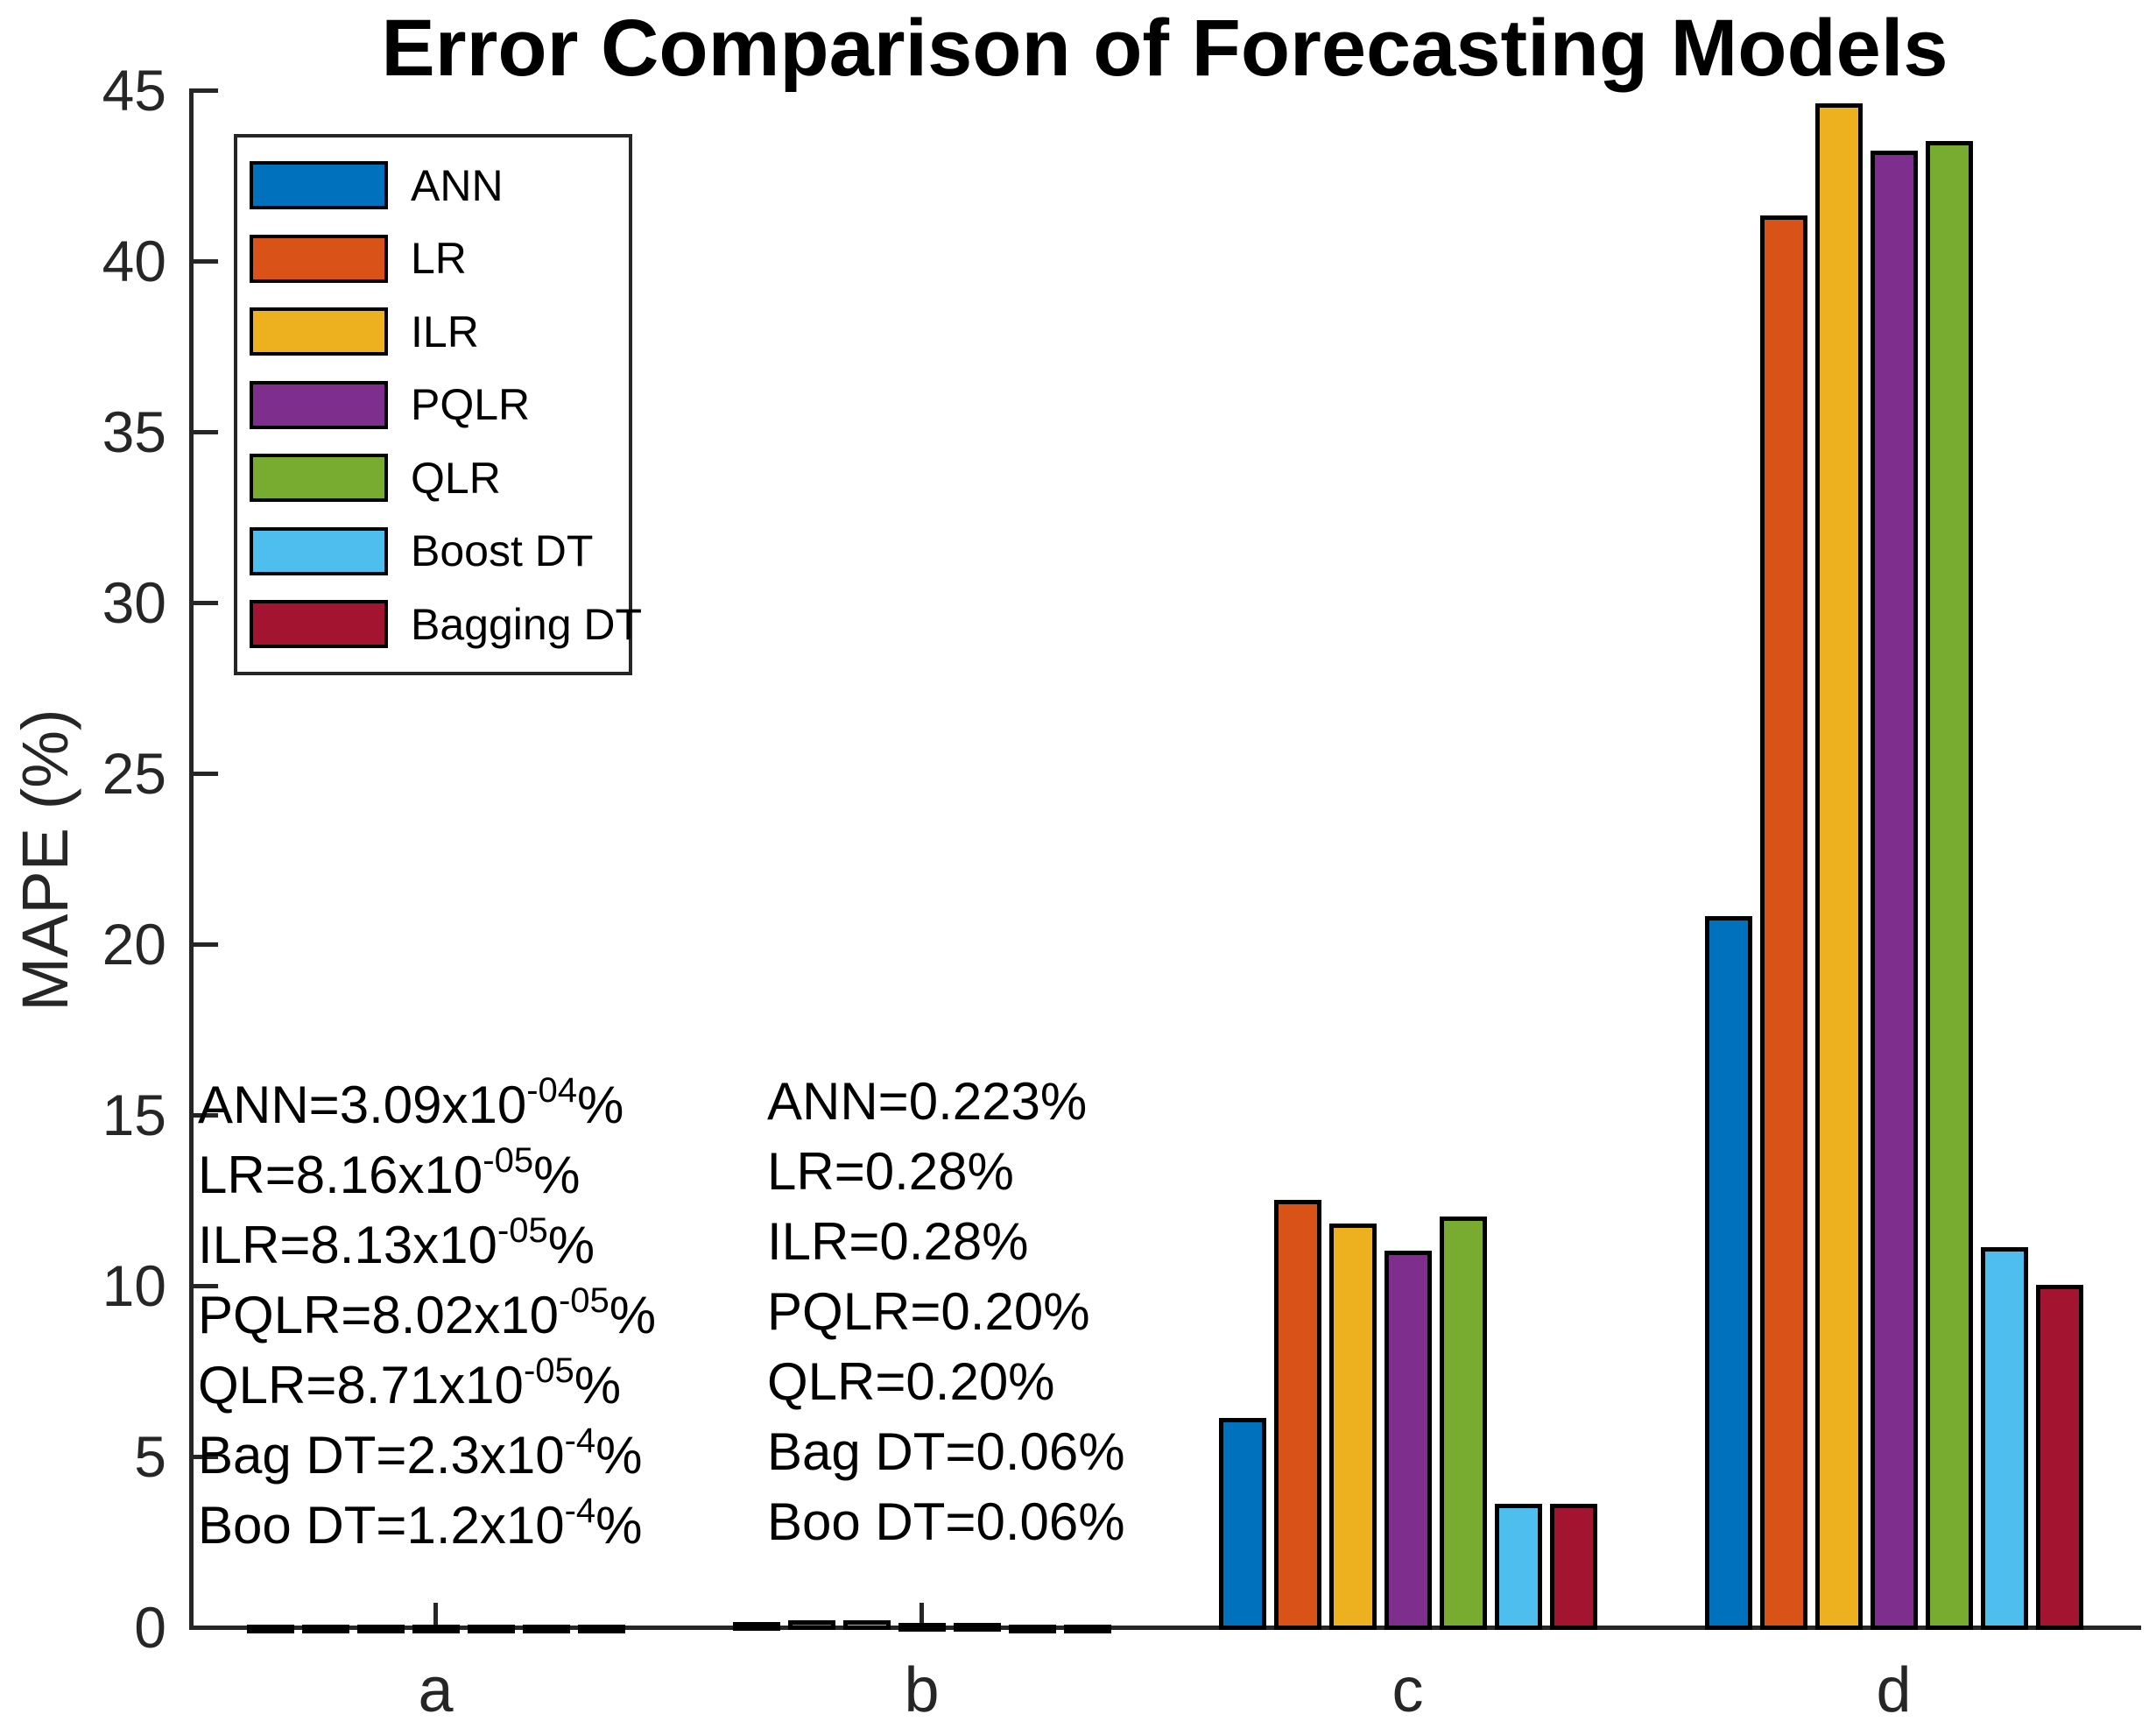 The height and width of the screenshot is (1728, 2156). I want to click on annotation-line: LR=8.16x10-05%, so click(390, 1172).